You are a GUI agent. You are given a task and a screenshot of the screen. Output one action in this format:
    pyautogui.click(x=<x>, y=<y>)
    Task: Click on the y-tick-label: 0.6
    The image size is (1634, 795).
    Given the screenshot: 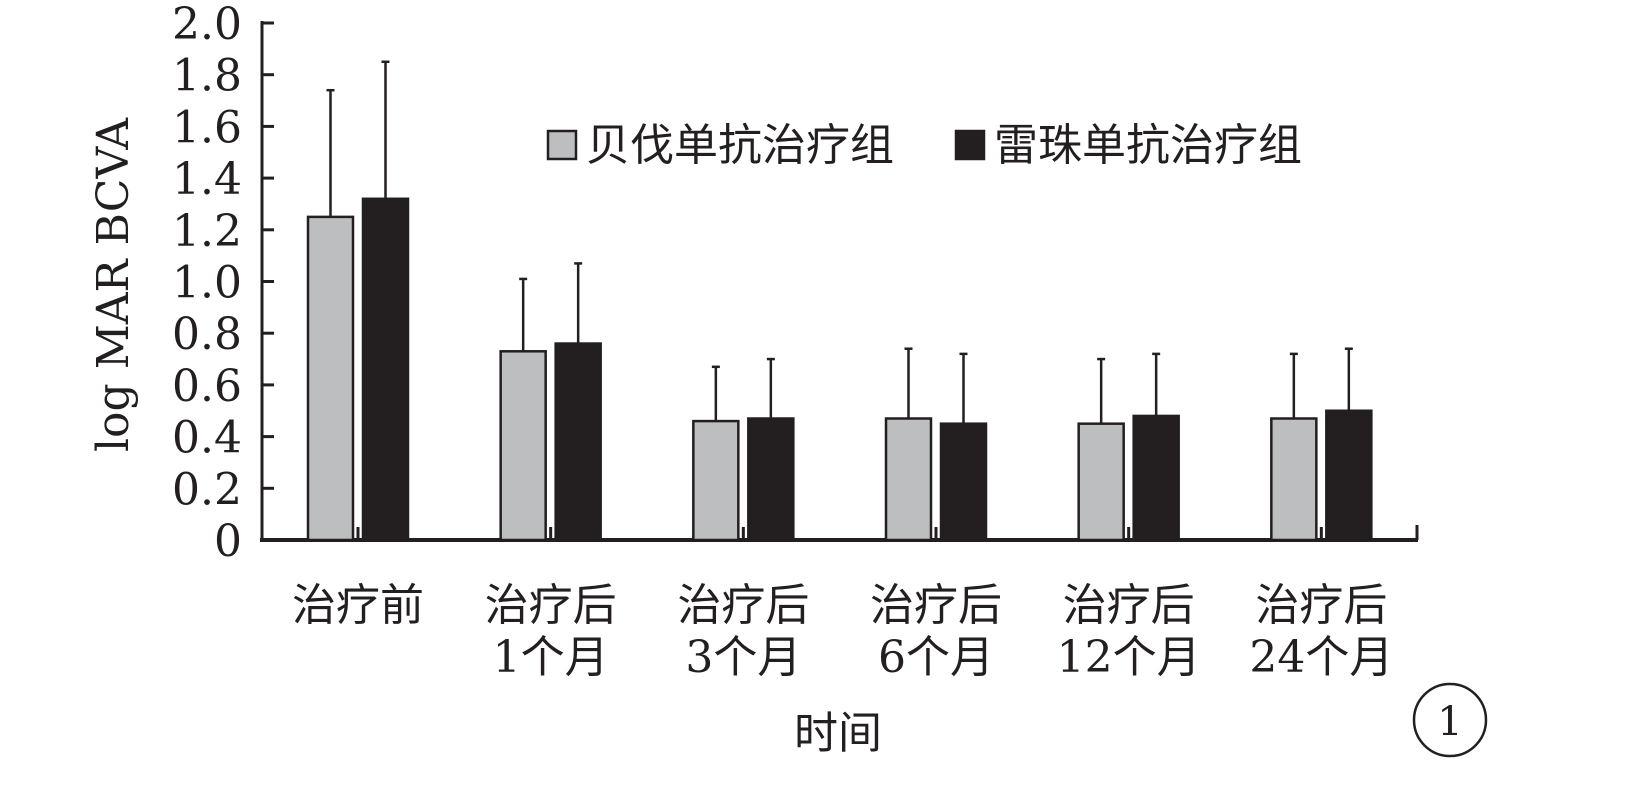 What is the action you would take?
    pyautogui.click(x=207, y=386)
    